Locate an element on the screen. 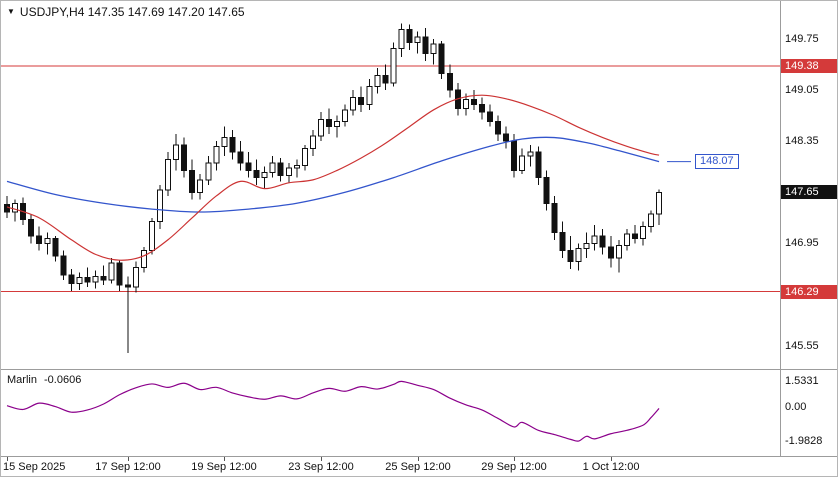 Image resolution: width=838 pixels, height=477 pixels. indicator-axis: 1.5331 0.00 -1.9828 is located at coordinates (809, 413).